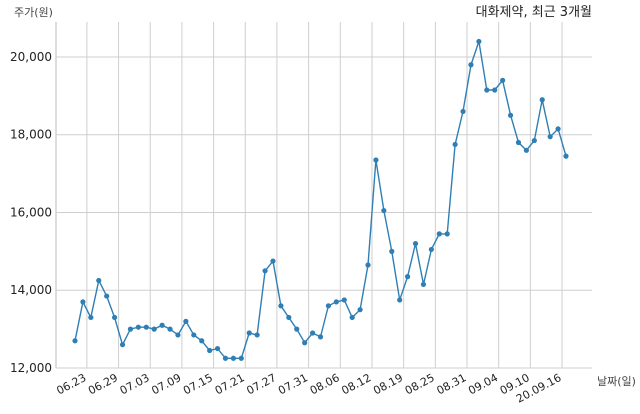  I want to click on x-tick-label: 07.15, so click(198, 384).